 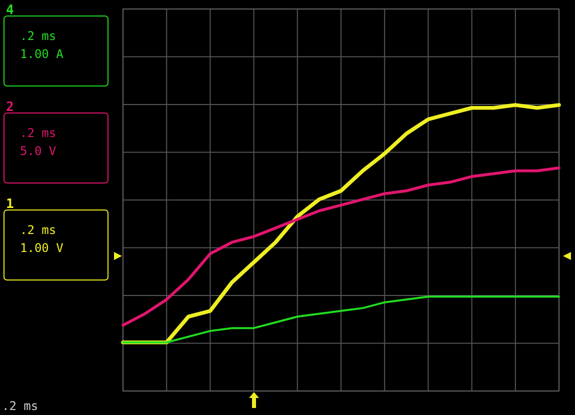 I want to click on text: 1, so click(x=10, y=204).